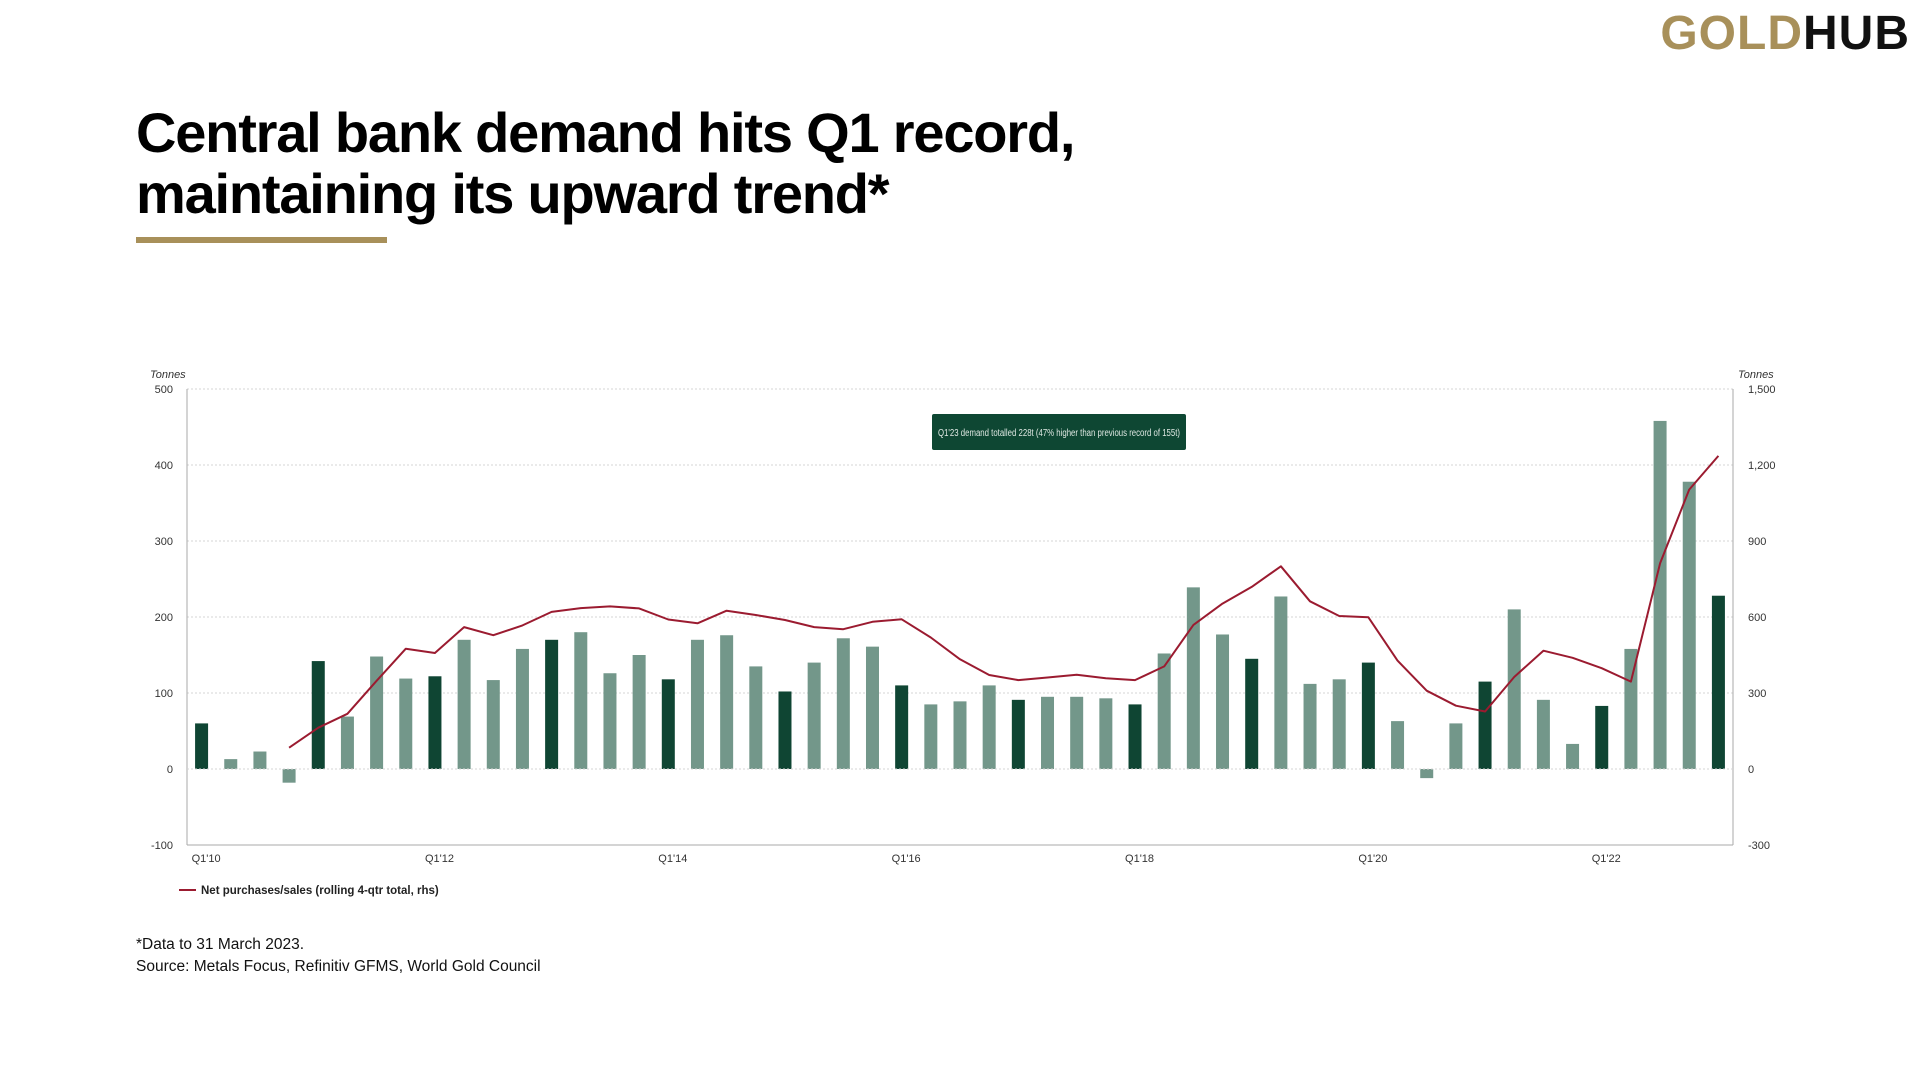 The width and height of the screenshot is (1920, 1080). What do you see at coordinates (164, 542) in the screenshot?
I see `y-left-tick-label: 300` at bounding box center [164, 542].